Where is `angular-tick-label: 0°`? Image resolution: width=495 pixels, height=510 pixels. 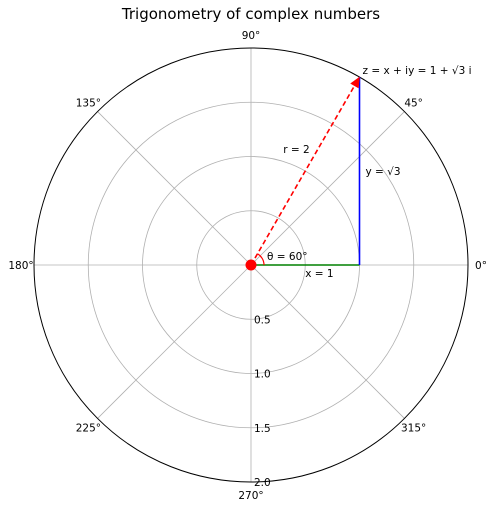
angular-tick-label: 0° is located at coordinates (481, 266).